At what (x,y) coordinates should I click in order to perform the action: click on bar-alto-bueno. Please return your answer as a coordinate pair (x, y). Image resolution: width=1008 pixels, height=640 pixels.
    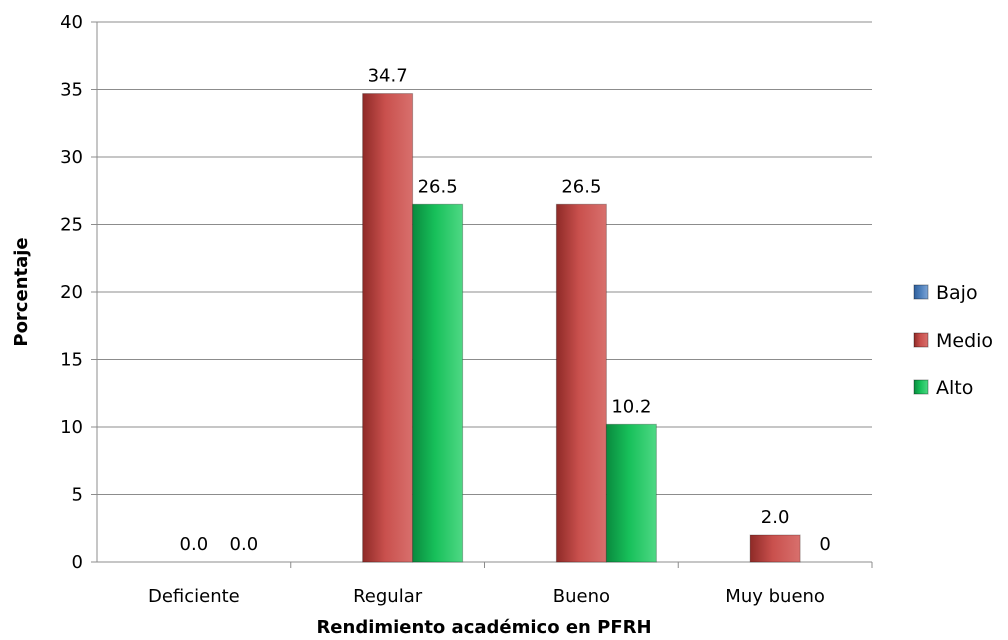
    Looking at the image, I should click on (631, 493).